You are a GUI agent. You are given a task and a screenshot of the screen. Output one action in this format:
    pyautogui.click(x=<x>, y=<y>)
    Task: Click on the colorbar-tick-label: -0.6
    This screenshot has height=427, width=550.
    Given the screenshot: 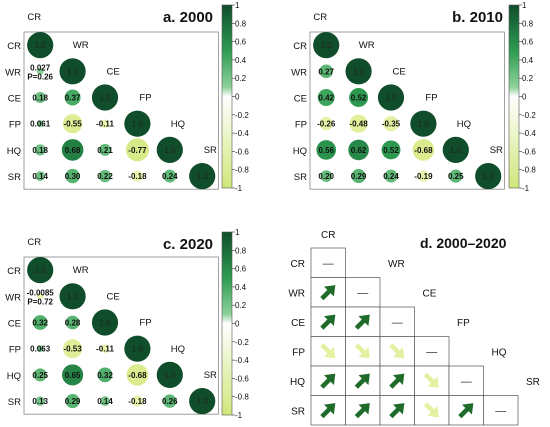 What is the action you would take?
    pyautogui.click(x=529, y=151)
    